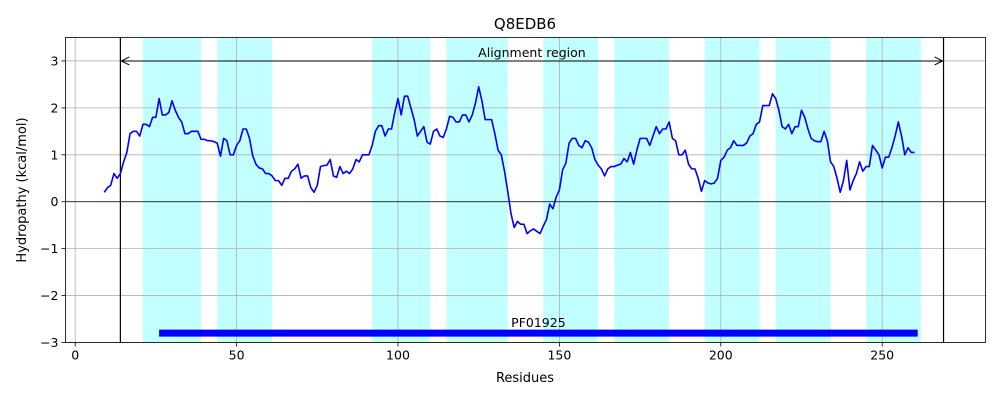 The height and width of the screenshot is (400, 1000). I want to click on y-tick-label: 1, so click(55, 154).